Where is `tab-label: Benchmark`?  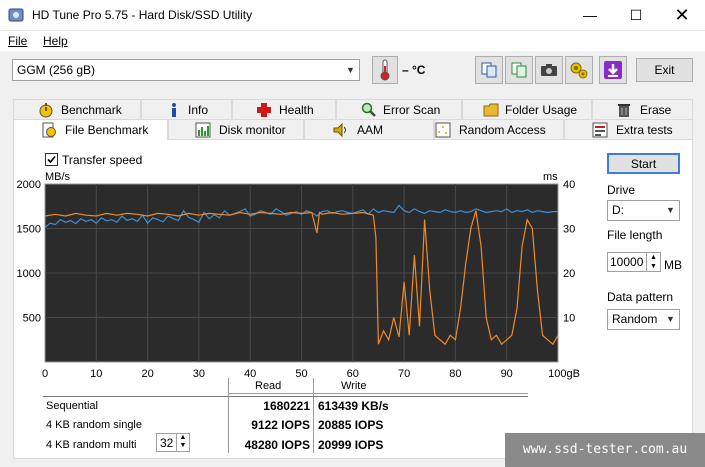
tab-label: Benchmark is located at coordinates (91, 110).